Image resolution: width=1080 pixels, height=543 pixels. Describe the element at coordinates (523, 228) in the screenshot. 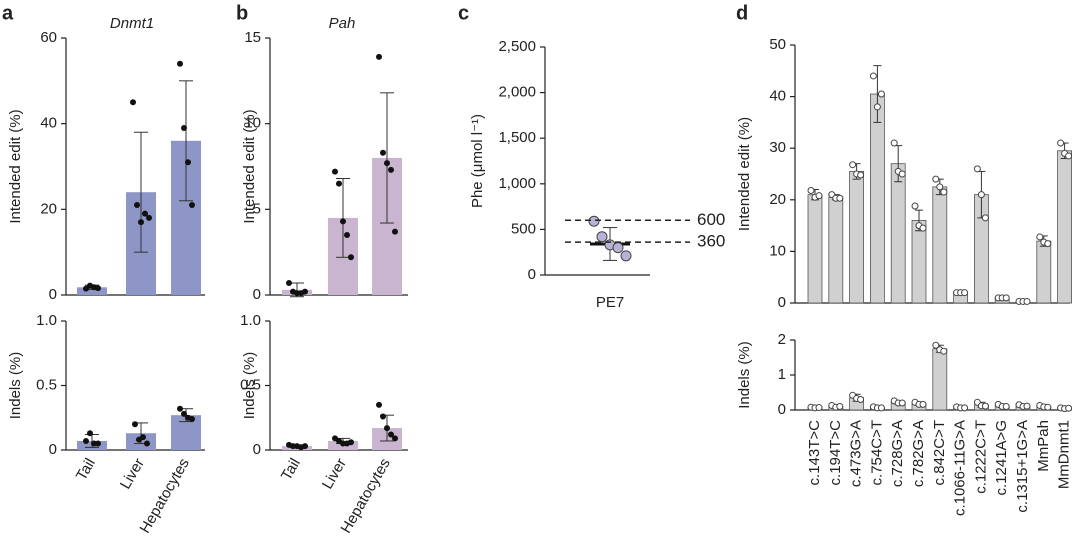

I see `y-tick-label: 500` at that location.